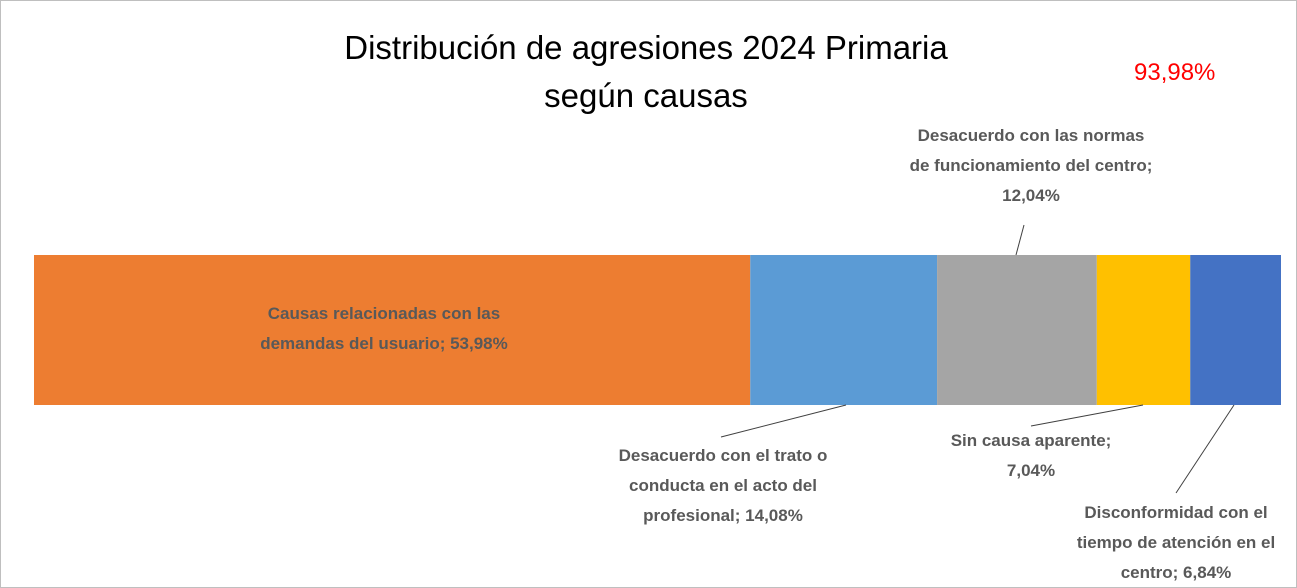 This screenshot has height=588, width=1297. I want to click on chart-title: Distribución de agresiones 2024 Primaria, so click(646, 47).